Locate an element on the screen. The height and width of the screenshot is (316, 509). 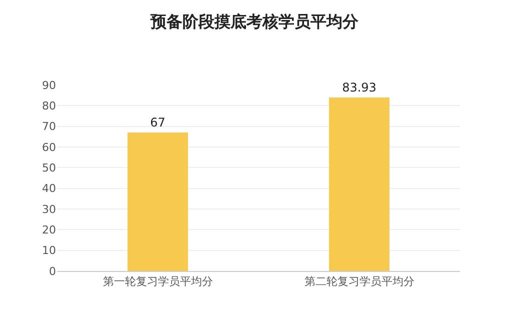
y-tick-label: 80 is located at coordinates (49, 106).